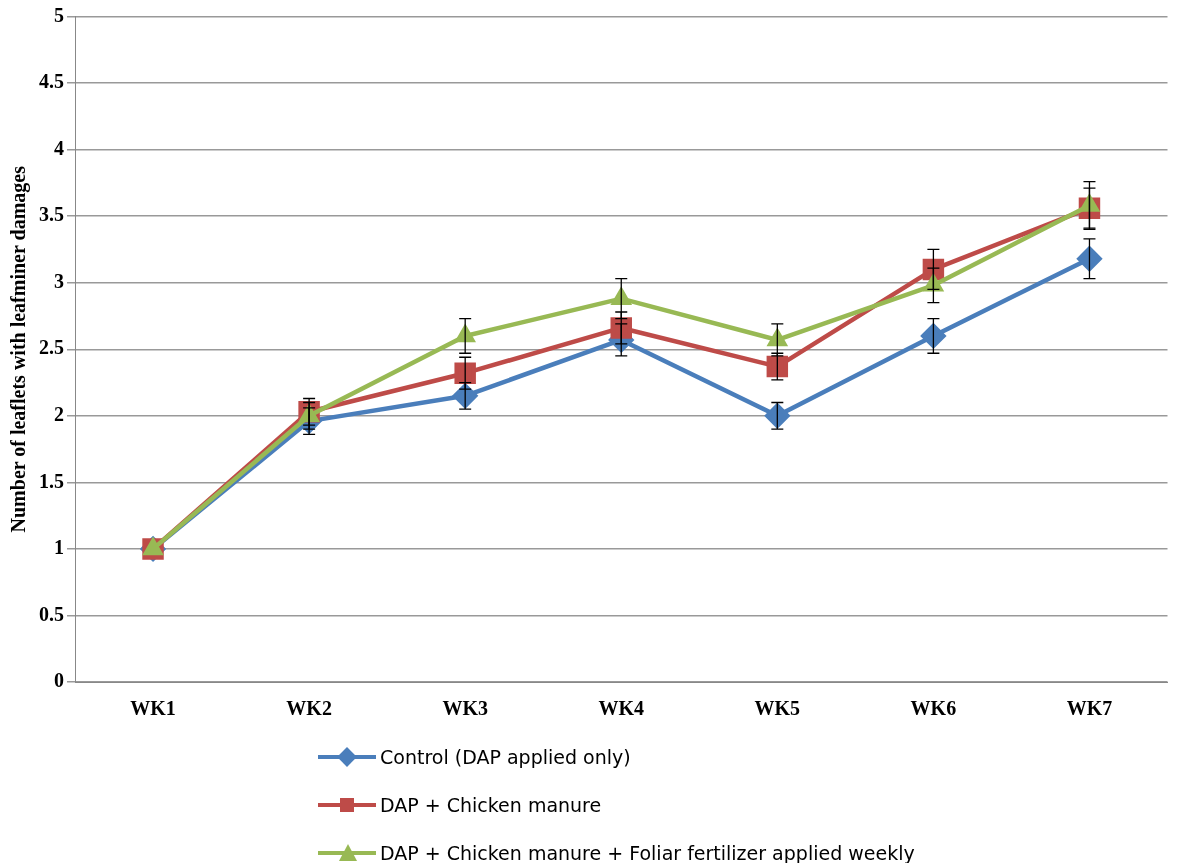 This screenshot has width=1184, height=863. I want to click on legend-label: DAP + Chicken manure, so click(491, 805).